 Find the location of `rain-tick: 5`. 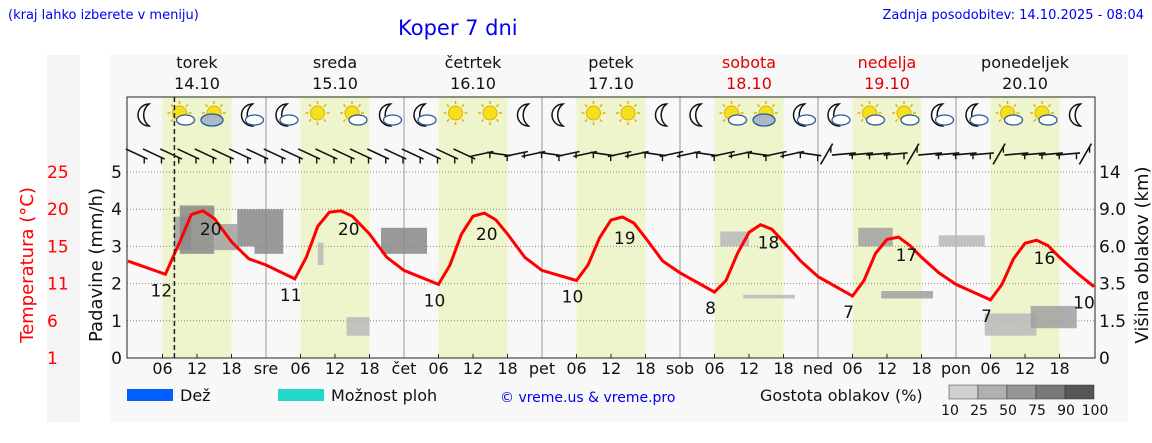

rain-tick: 5 is located at coordinates (116, 173).